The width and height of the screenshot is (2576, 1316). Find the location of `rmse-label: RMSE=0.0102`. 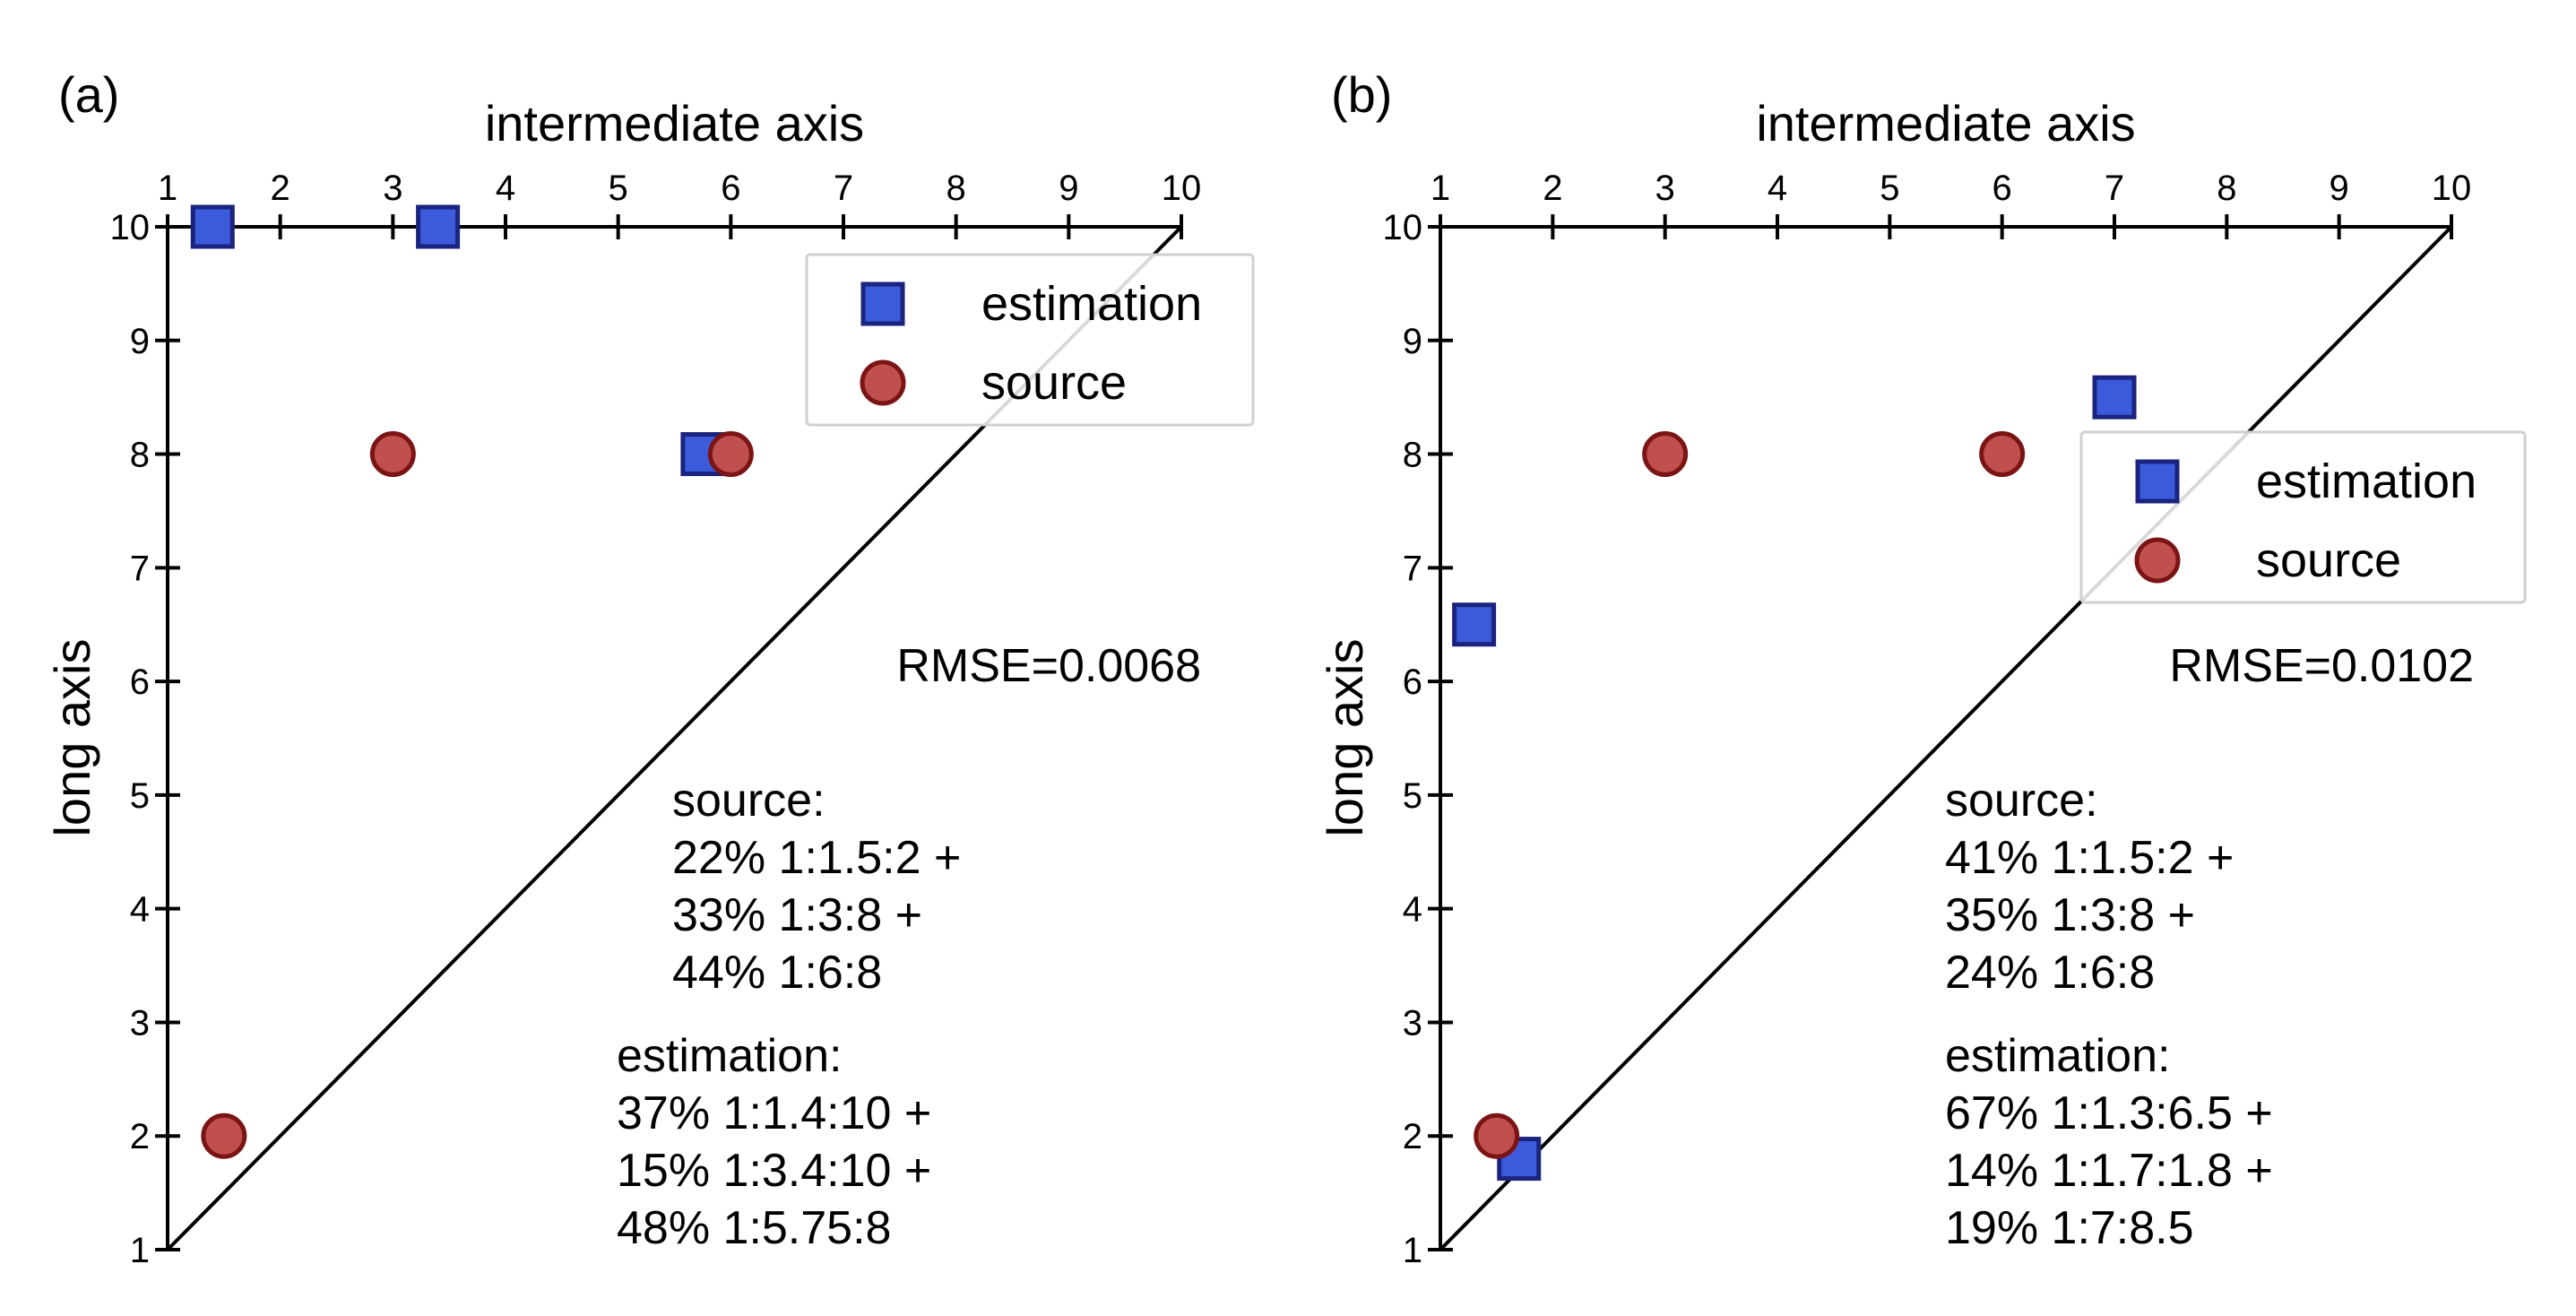

rmse-label: RMSE=0.0102 is located at coordinates (2321, 666).